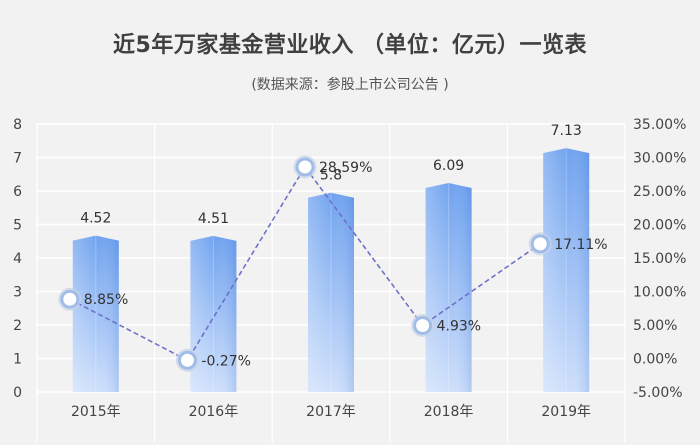  Describe the element at coordinates (659, 125) in the screenshot. I see `y-right-tick-label: 35.00%` at that location.